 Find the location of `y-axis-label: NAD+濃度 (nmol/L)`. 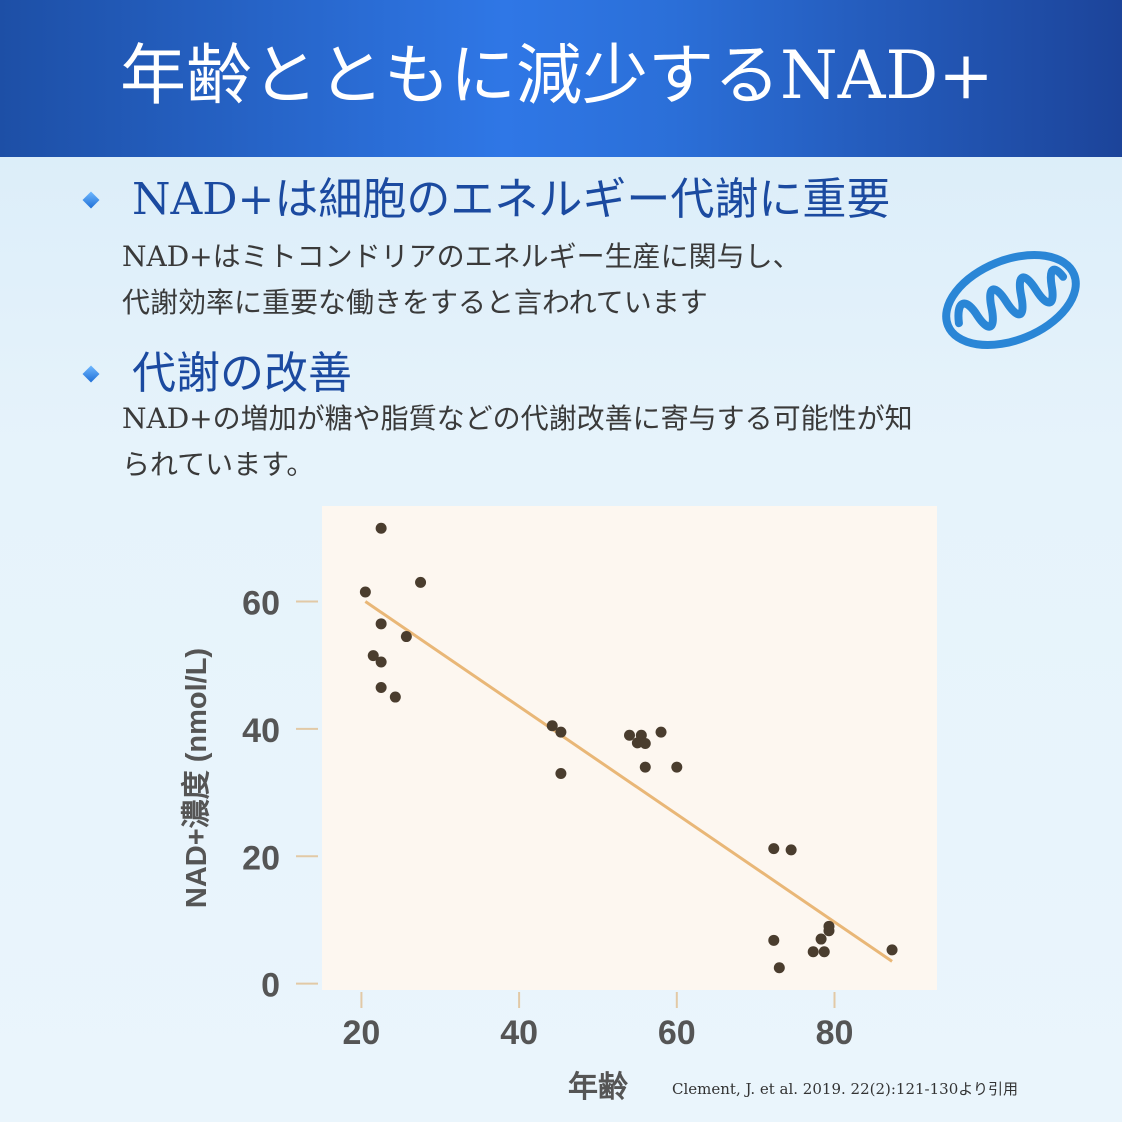

y-axis-label: NAD+濃度 (nmol/L) is located at coordinates (196, 778).